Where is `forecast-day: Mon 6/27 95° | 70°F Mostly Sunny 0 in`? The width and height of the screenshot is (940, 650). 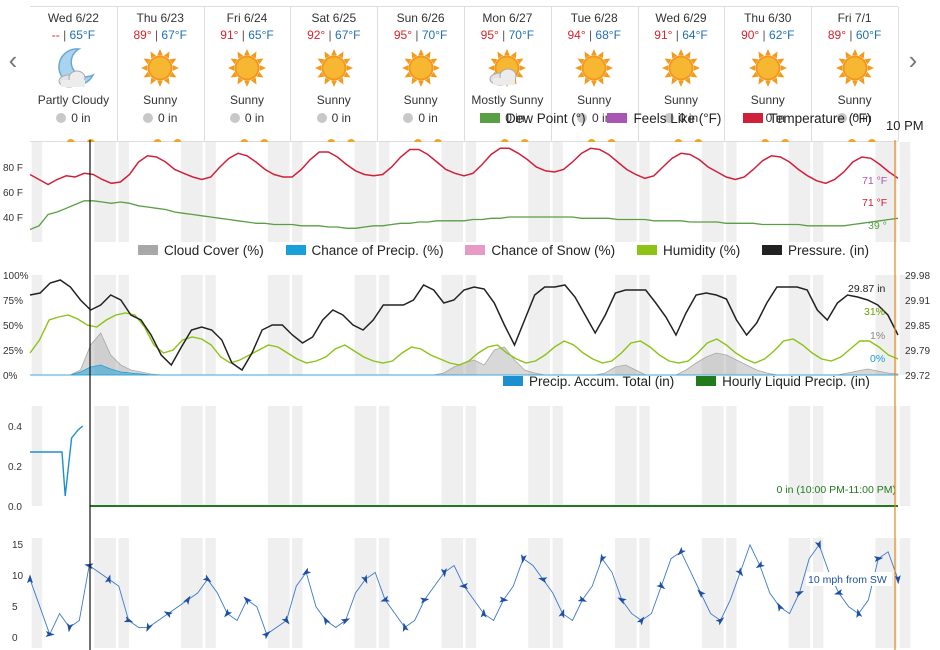
forecast-day: Mon 6/27 95° | 70°F Mostly Sunny 0 in is located at coordinates (508, 74).